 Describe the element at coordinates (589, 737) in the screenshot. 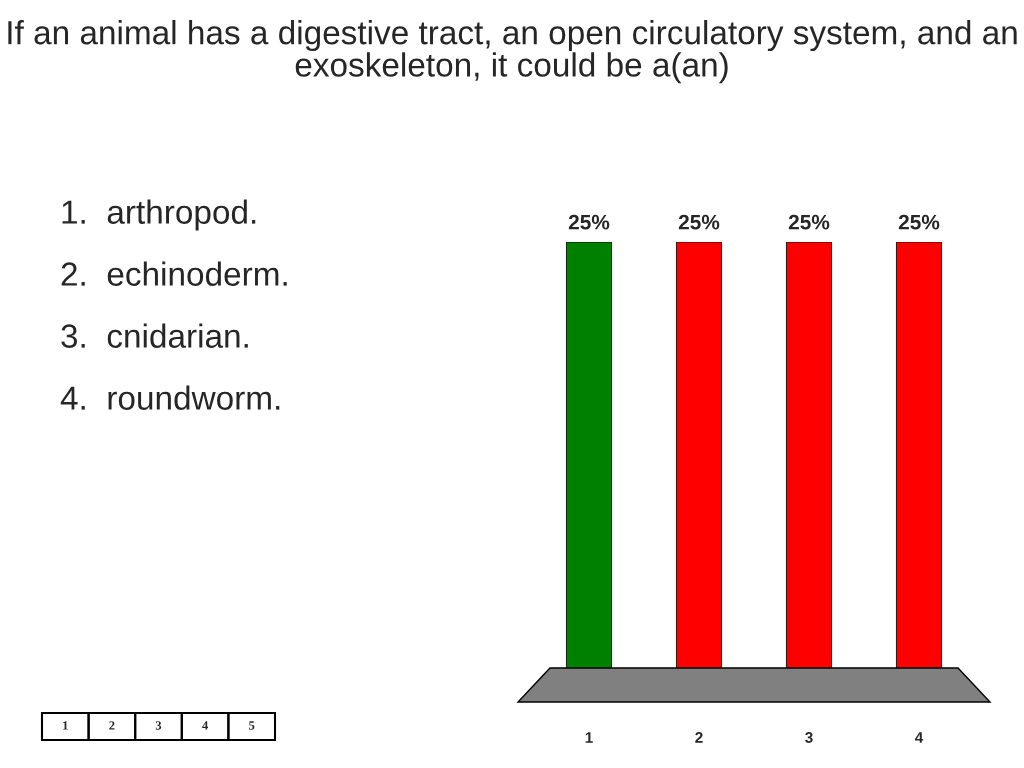

I see `x-tick-label: 1` at that location.